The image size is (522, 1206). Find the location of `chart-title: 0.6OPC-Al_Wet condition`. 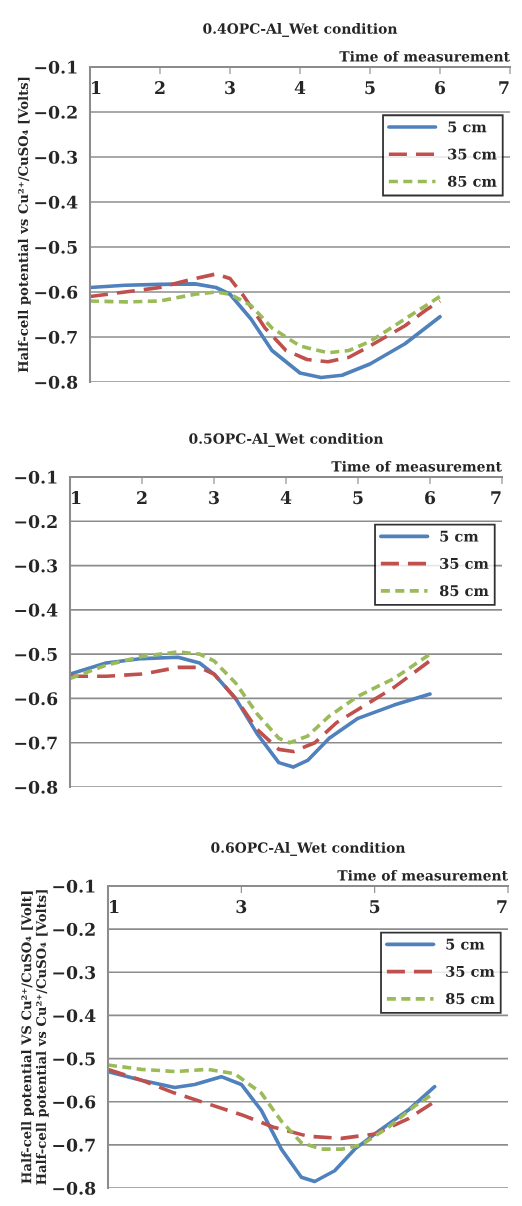

chart-title: 0.6OPC-Al_Wet condition is located at coordinates (308, 849).